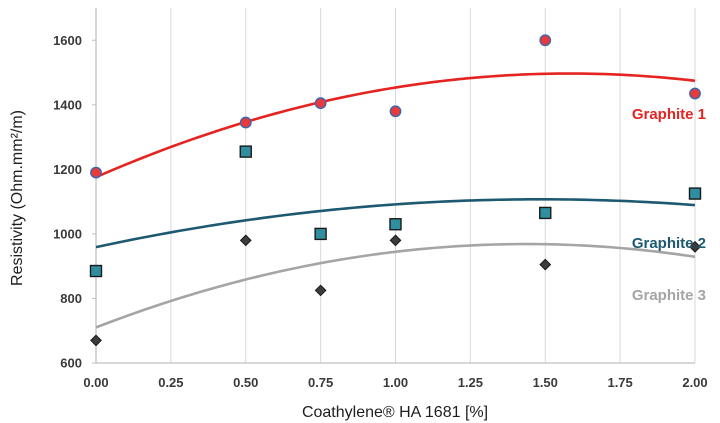  What do you see at coordinates (669, 205) in the screenshot?
I see `series-labels: Graphite 1 Graphite 2 Graphite 3` at bounding box center [669, 205].